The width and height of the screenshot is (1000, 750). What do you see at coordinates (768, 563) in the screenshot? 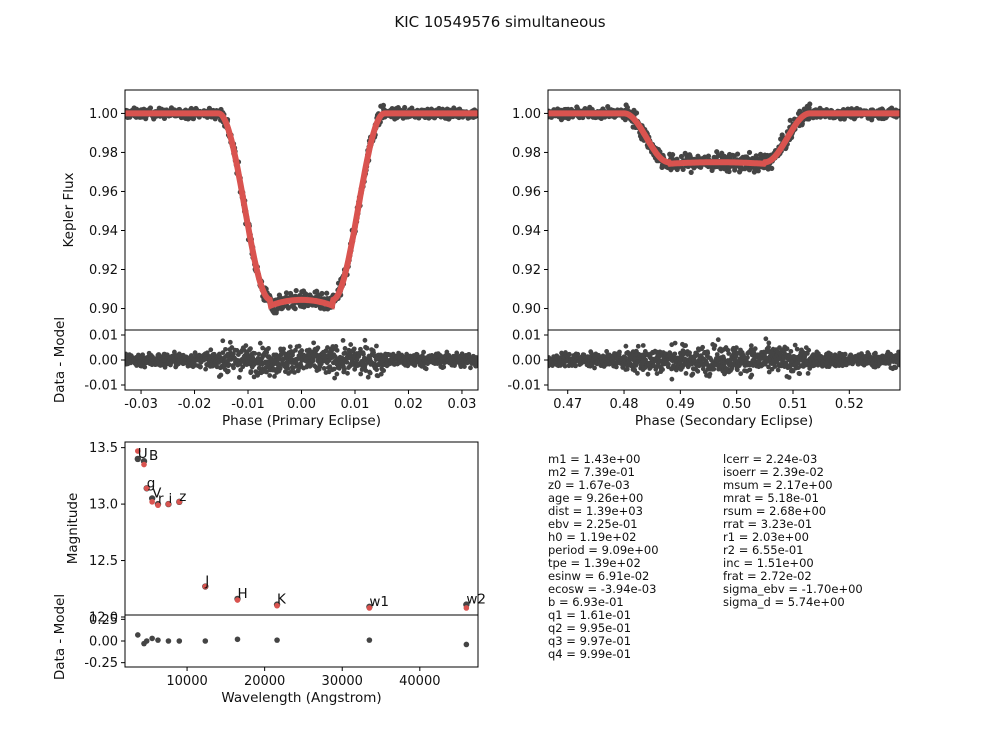
I see `parameter-line: inc = 1.51e+00` at bounding box center [768, 563].